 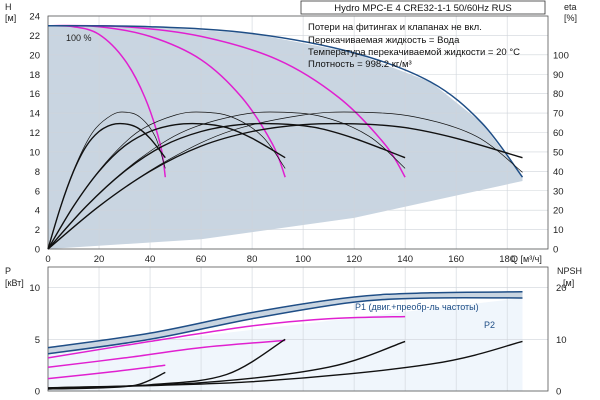 What do you see at coordinates (34, 55) in the screenshot?
I see `tick-label-h: 20` at bounding box center [34, 55].